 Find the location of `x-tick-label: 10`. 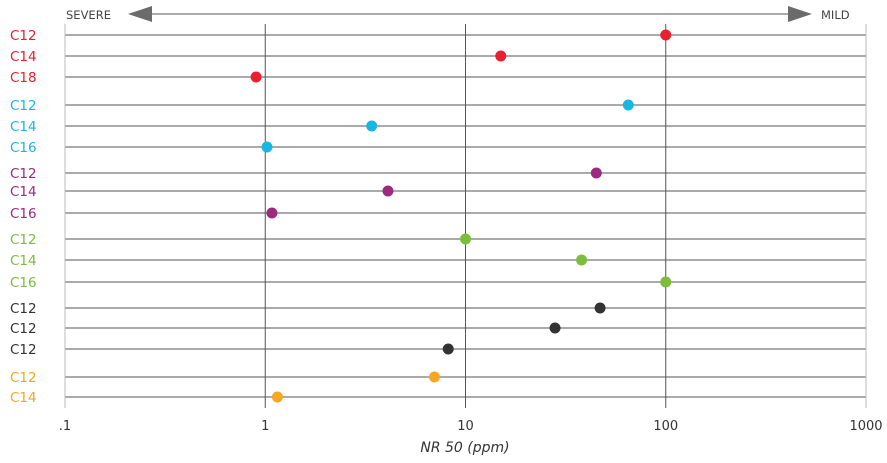

x-tick-label: 10 is located at coordinates (465, 426).